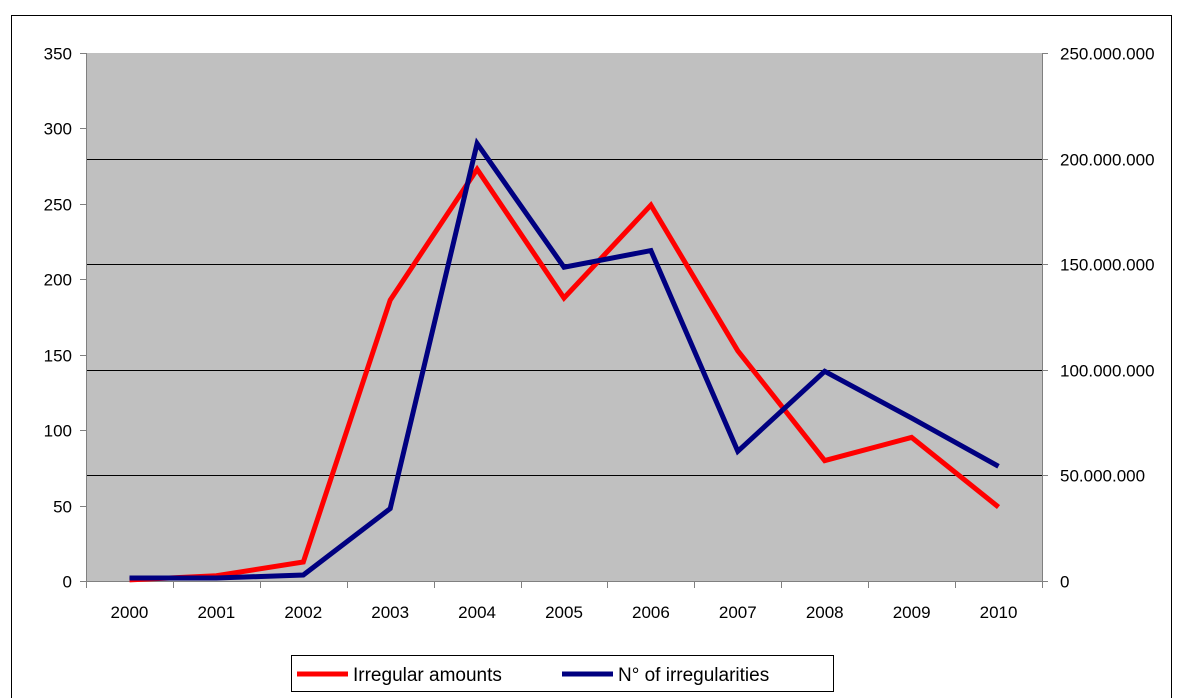  I want to click on y-left-tick-label: 150, so click(58, 356).